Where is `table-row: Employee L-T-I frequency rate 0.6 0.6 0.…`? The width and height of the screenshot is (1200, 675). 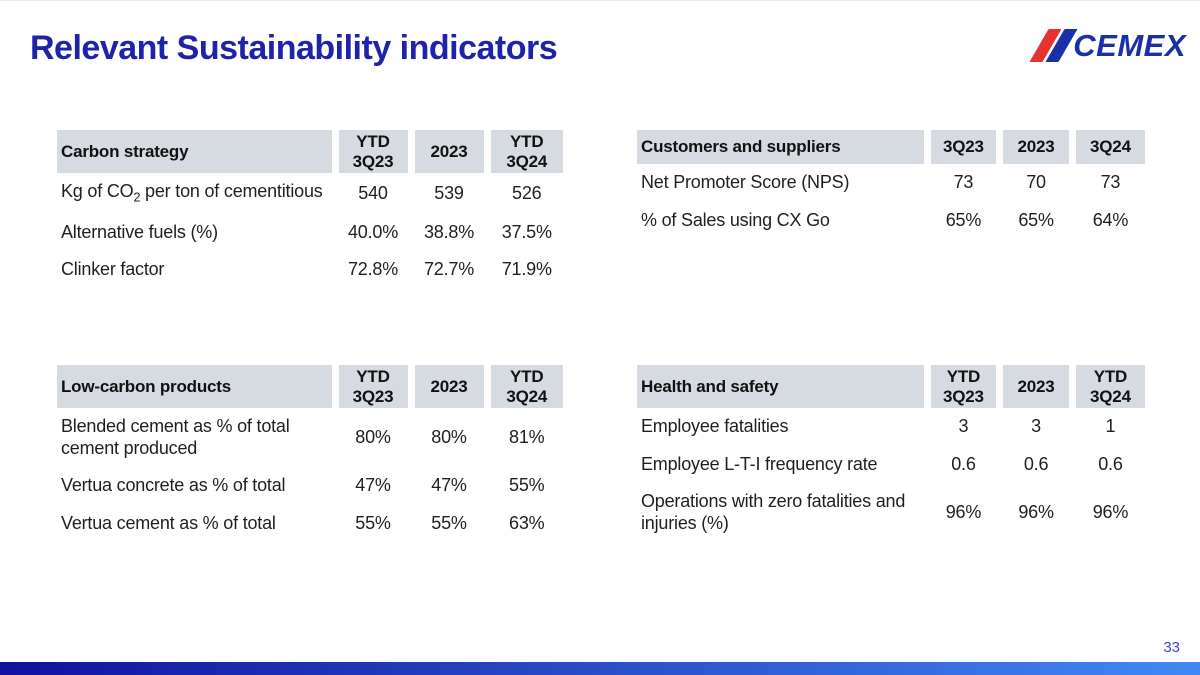 table-row: Employee L-T-I frequency rate 0.6 0.6 0.… is located at coordinates (891, 464).